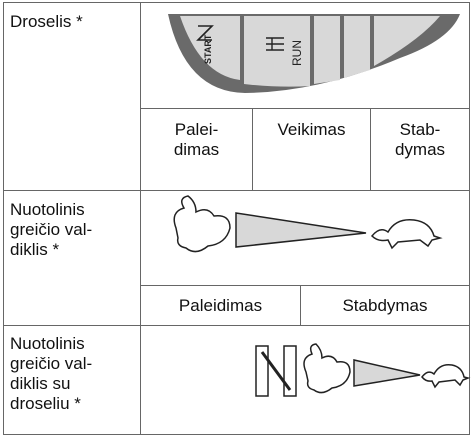 This screenshot has width=472, height=435. I want to click on option-label: Veikimas, so click(311, 129).